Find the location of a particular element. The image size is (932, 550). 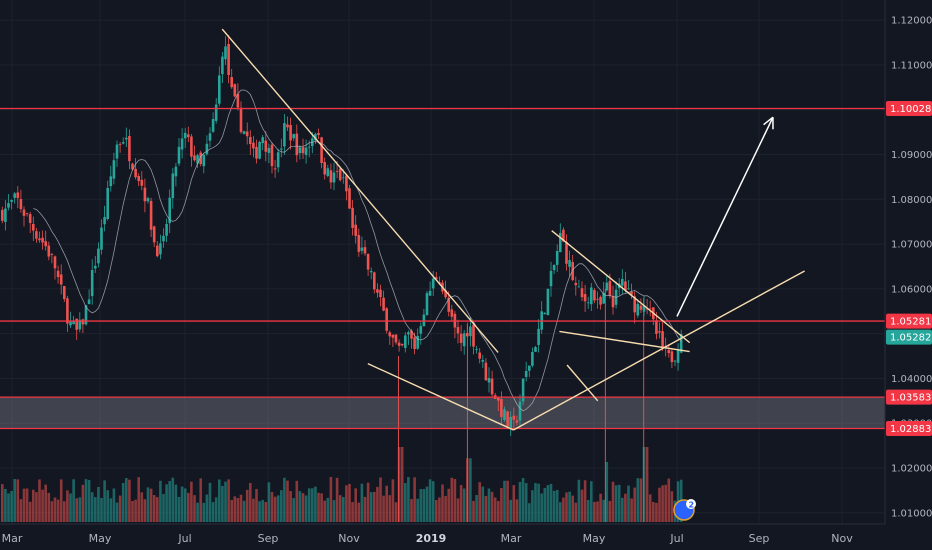

x-tick-label: Jul is located at coordinates (184, 538).